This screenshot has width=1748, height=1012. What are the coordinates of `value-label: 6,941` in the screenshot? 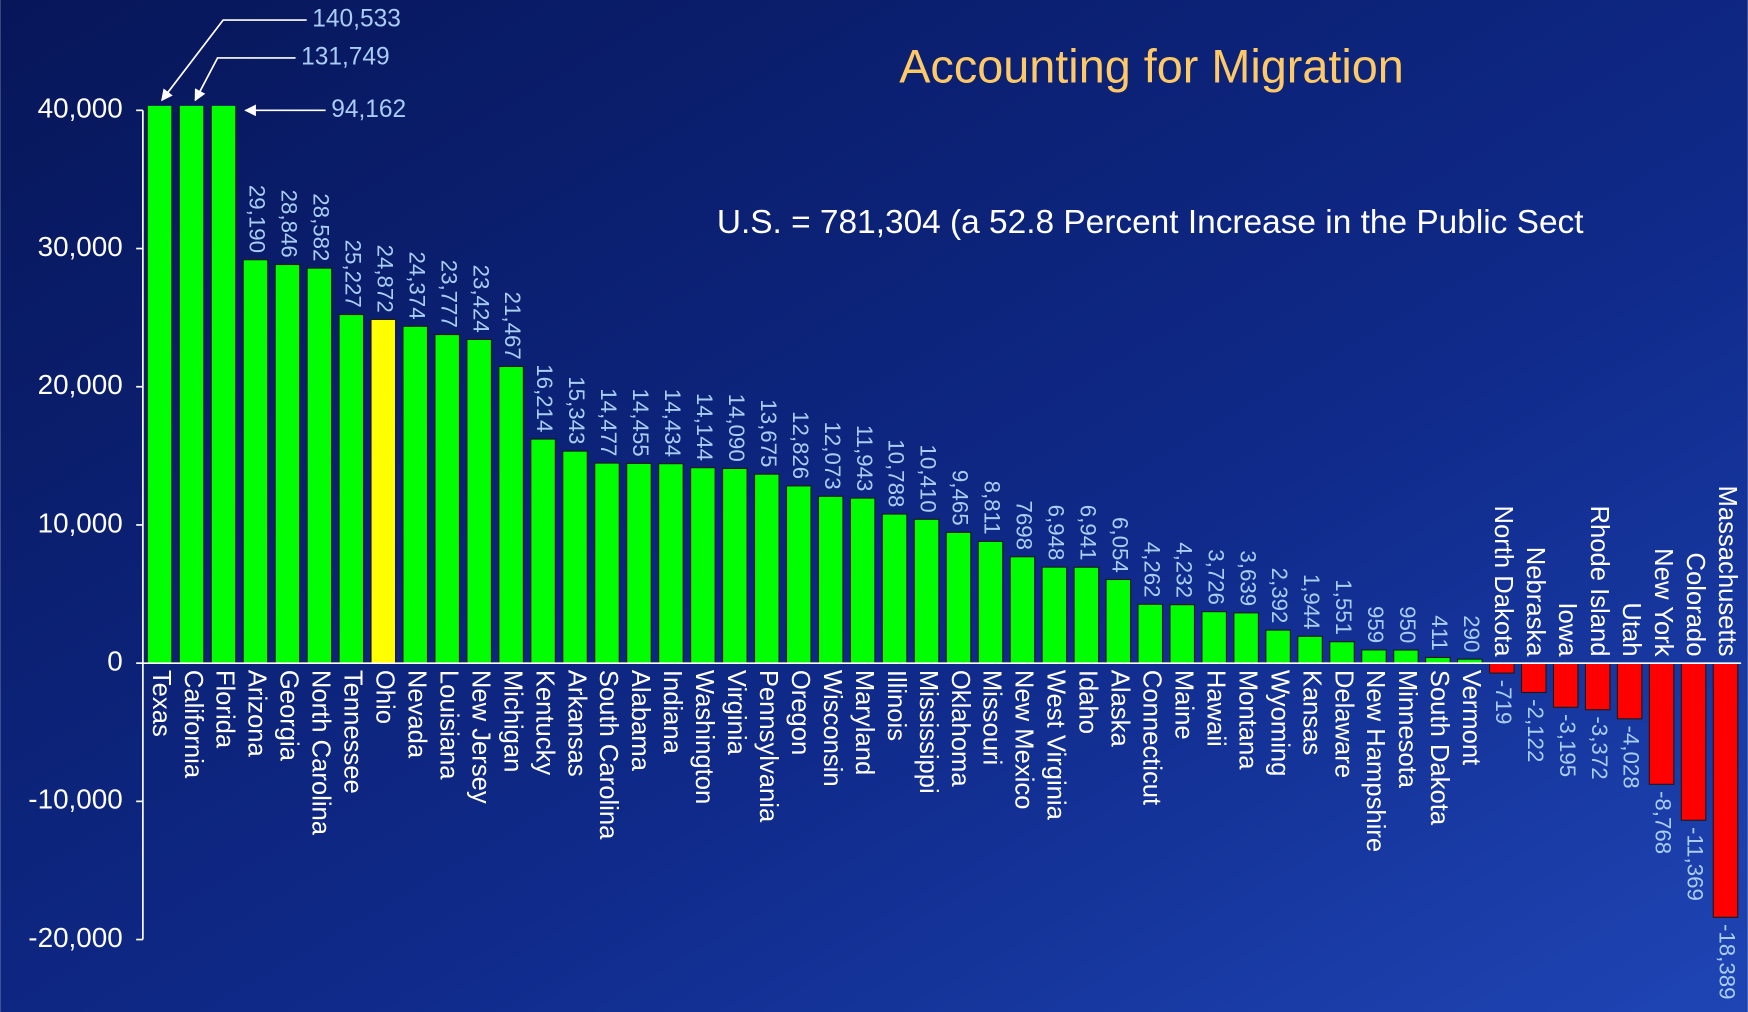 It's located at (1087, 533).